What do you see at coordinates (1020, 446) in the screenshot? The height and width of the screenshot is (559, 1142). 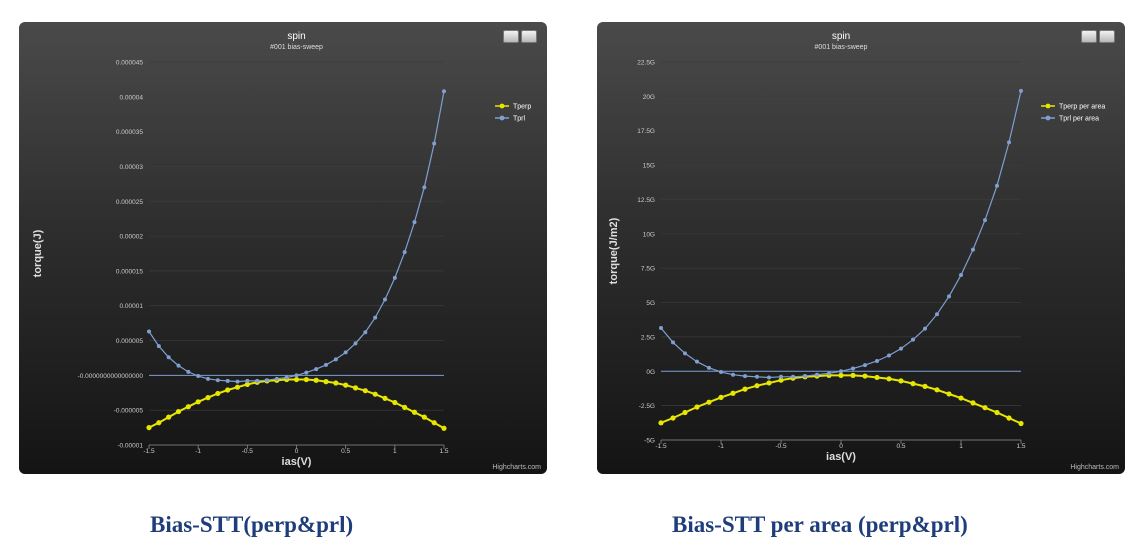 I see `x-tick-label: 1.5` at bounding box center [1020, 446].